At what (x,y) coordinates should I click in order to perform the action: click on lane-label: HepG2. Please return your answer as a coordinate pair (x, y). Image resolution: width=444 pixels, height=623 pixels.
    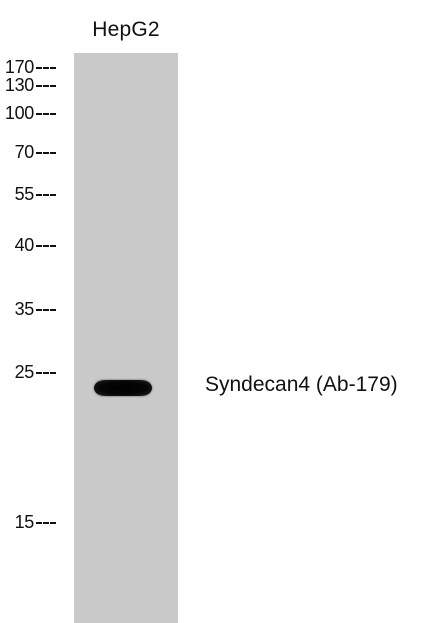
    Looking at the image, I should click on (126, 29).